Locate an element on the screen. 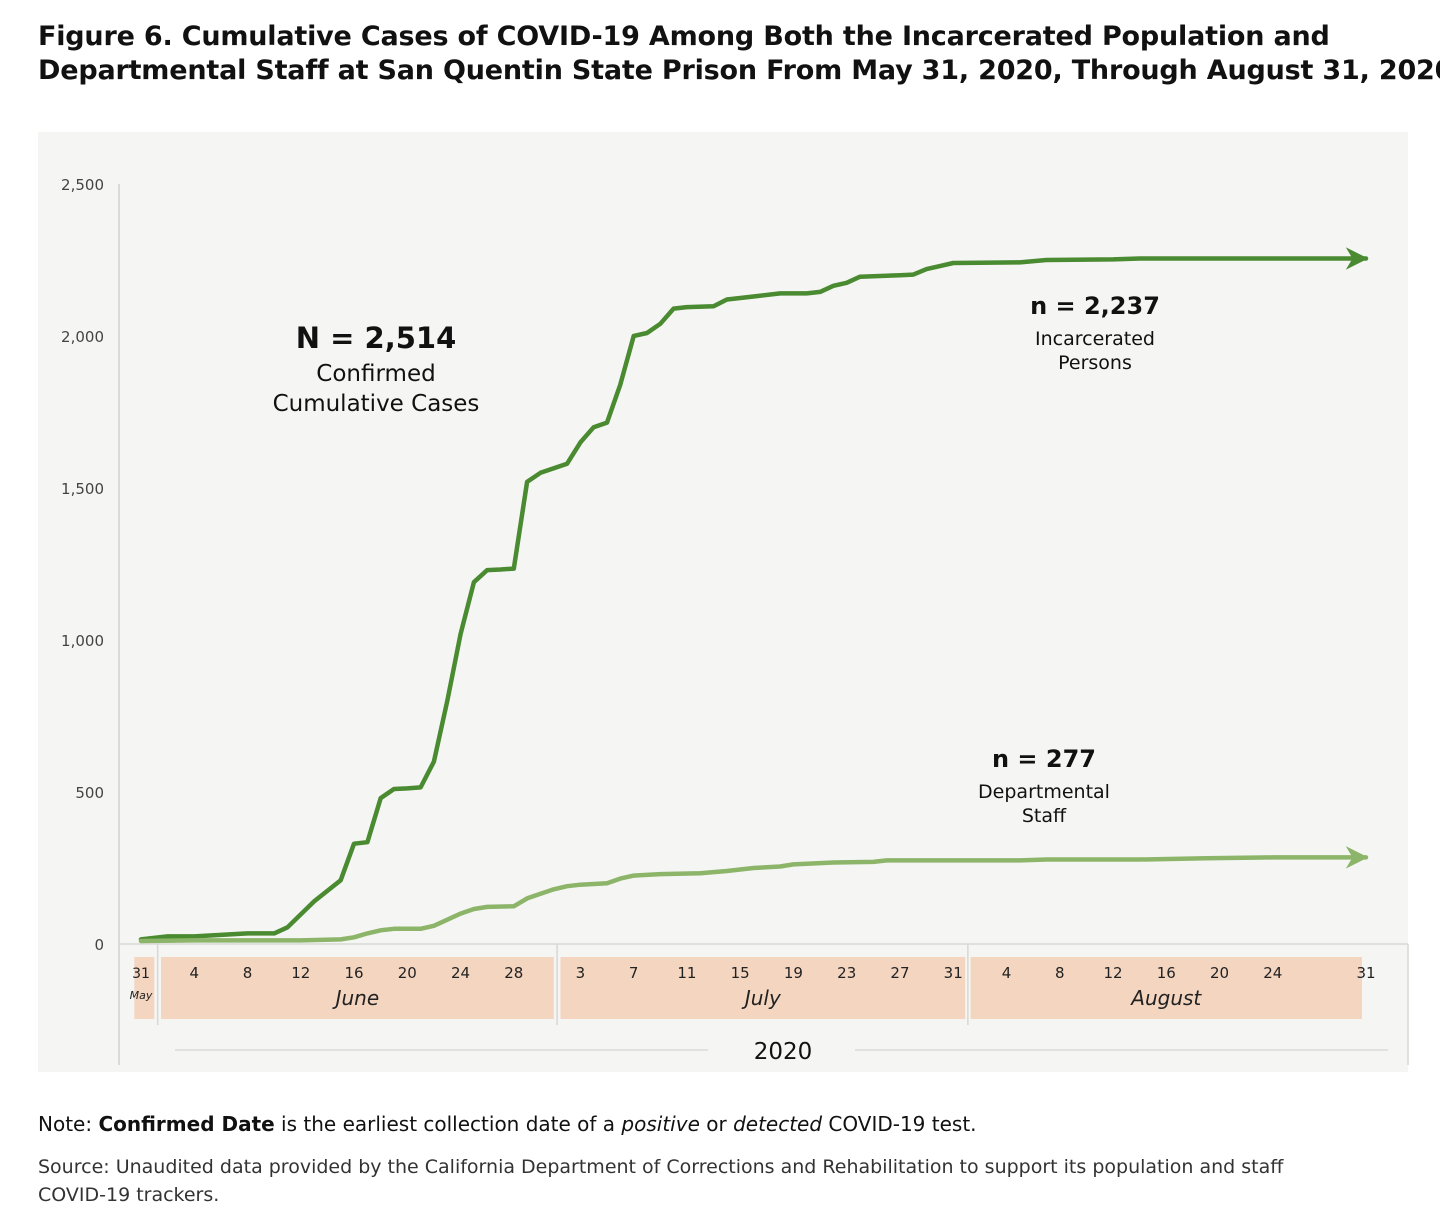 The height and width of the screenshot is (1229, 1440). note-suffix: COVID-19 test. is located at coordinates (899, 1124).